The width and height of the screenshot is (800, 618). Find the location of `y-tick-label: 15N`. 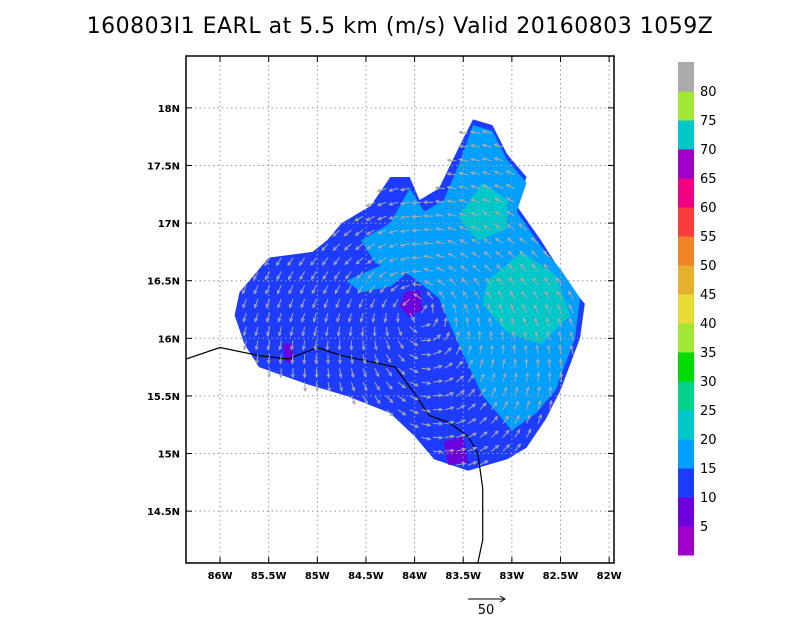

y-tick-label: 15N is located at coordinates (169, 455).